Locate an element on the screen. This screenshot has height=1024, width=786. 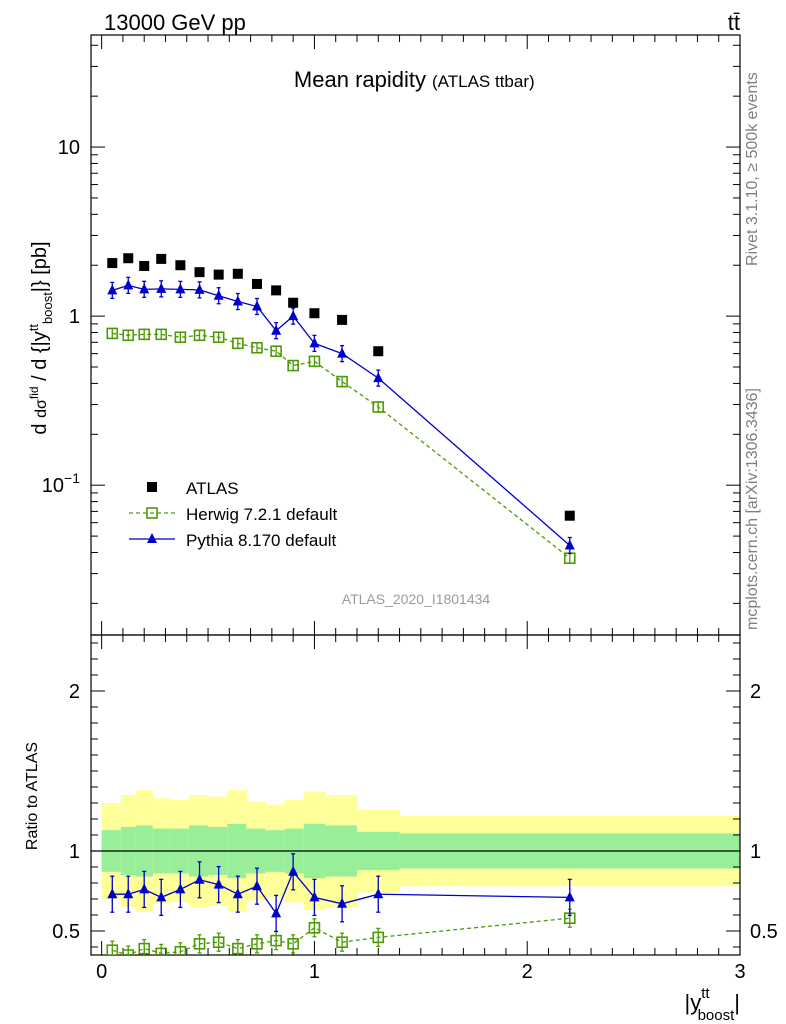
legend-label: ATLAS is located at coordinates (212, 488).